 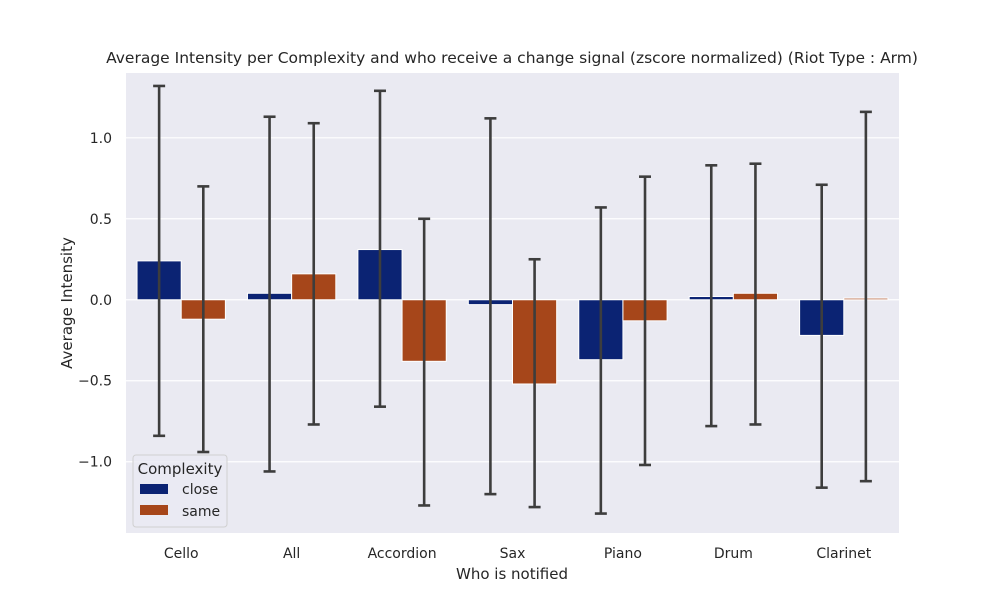 I want to click on y-axis-label: Average Intensity, so click(x=67, y=303).